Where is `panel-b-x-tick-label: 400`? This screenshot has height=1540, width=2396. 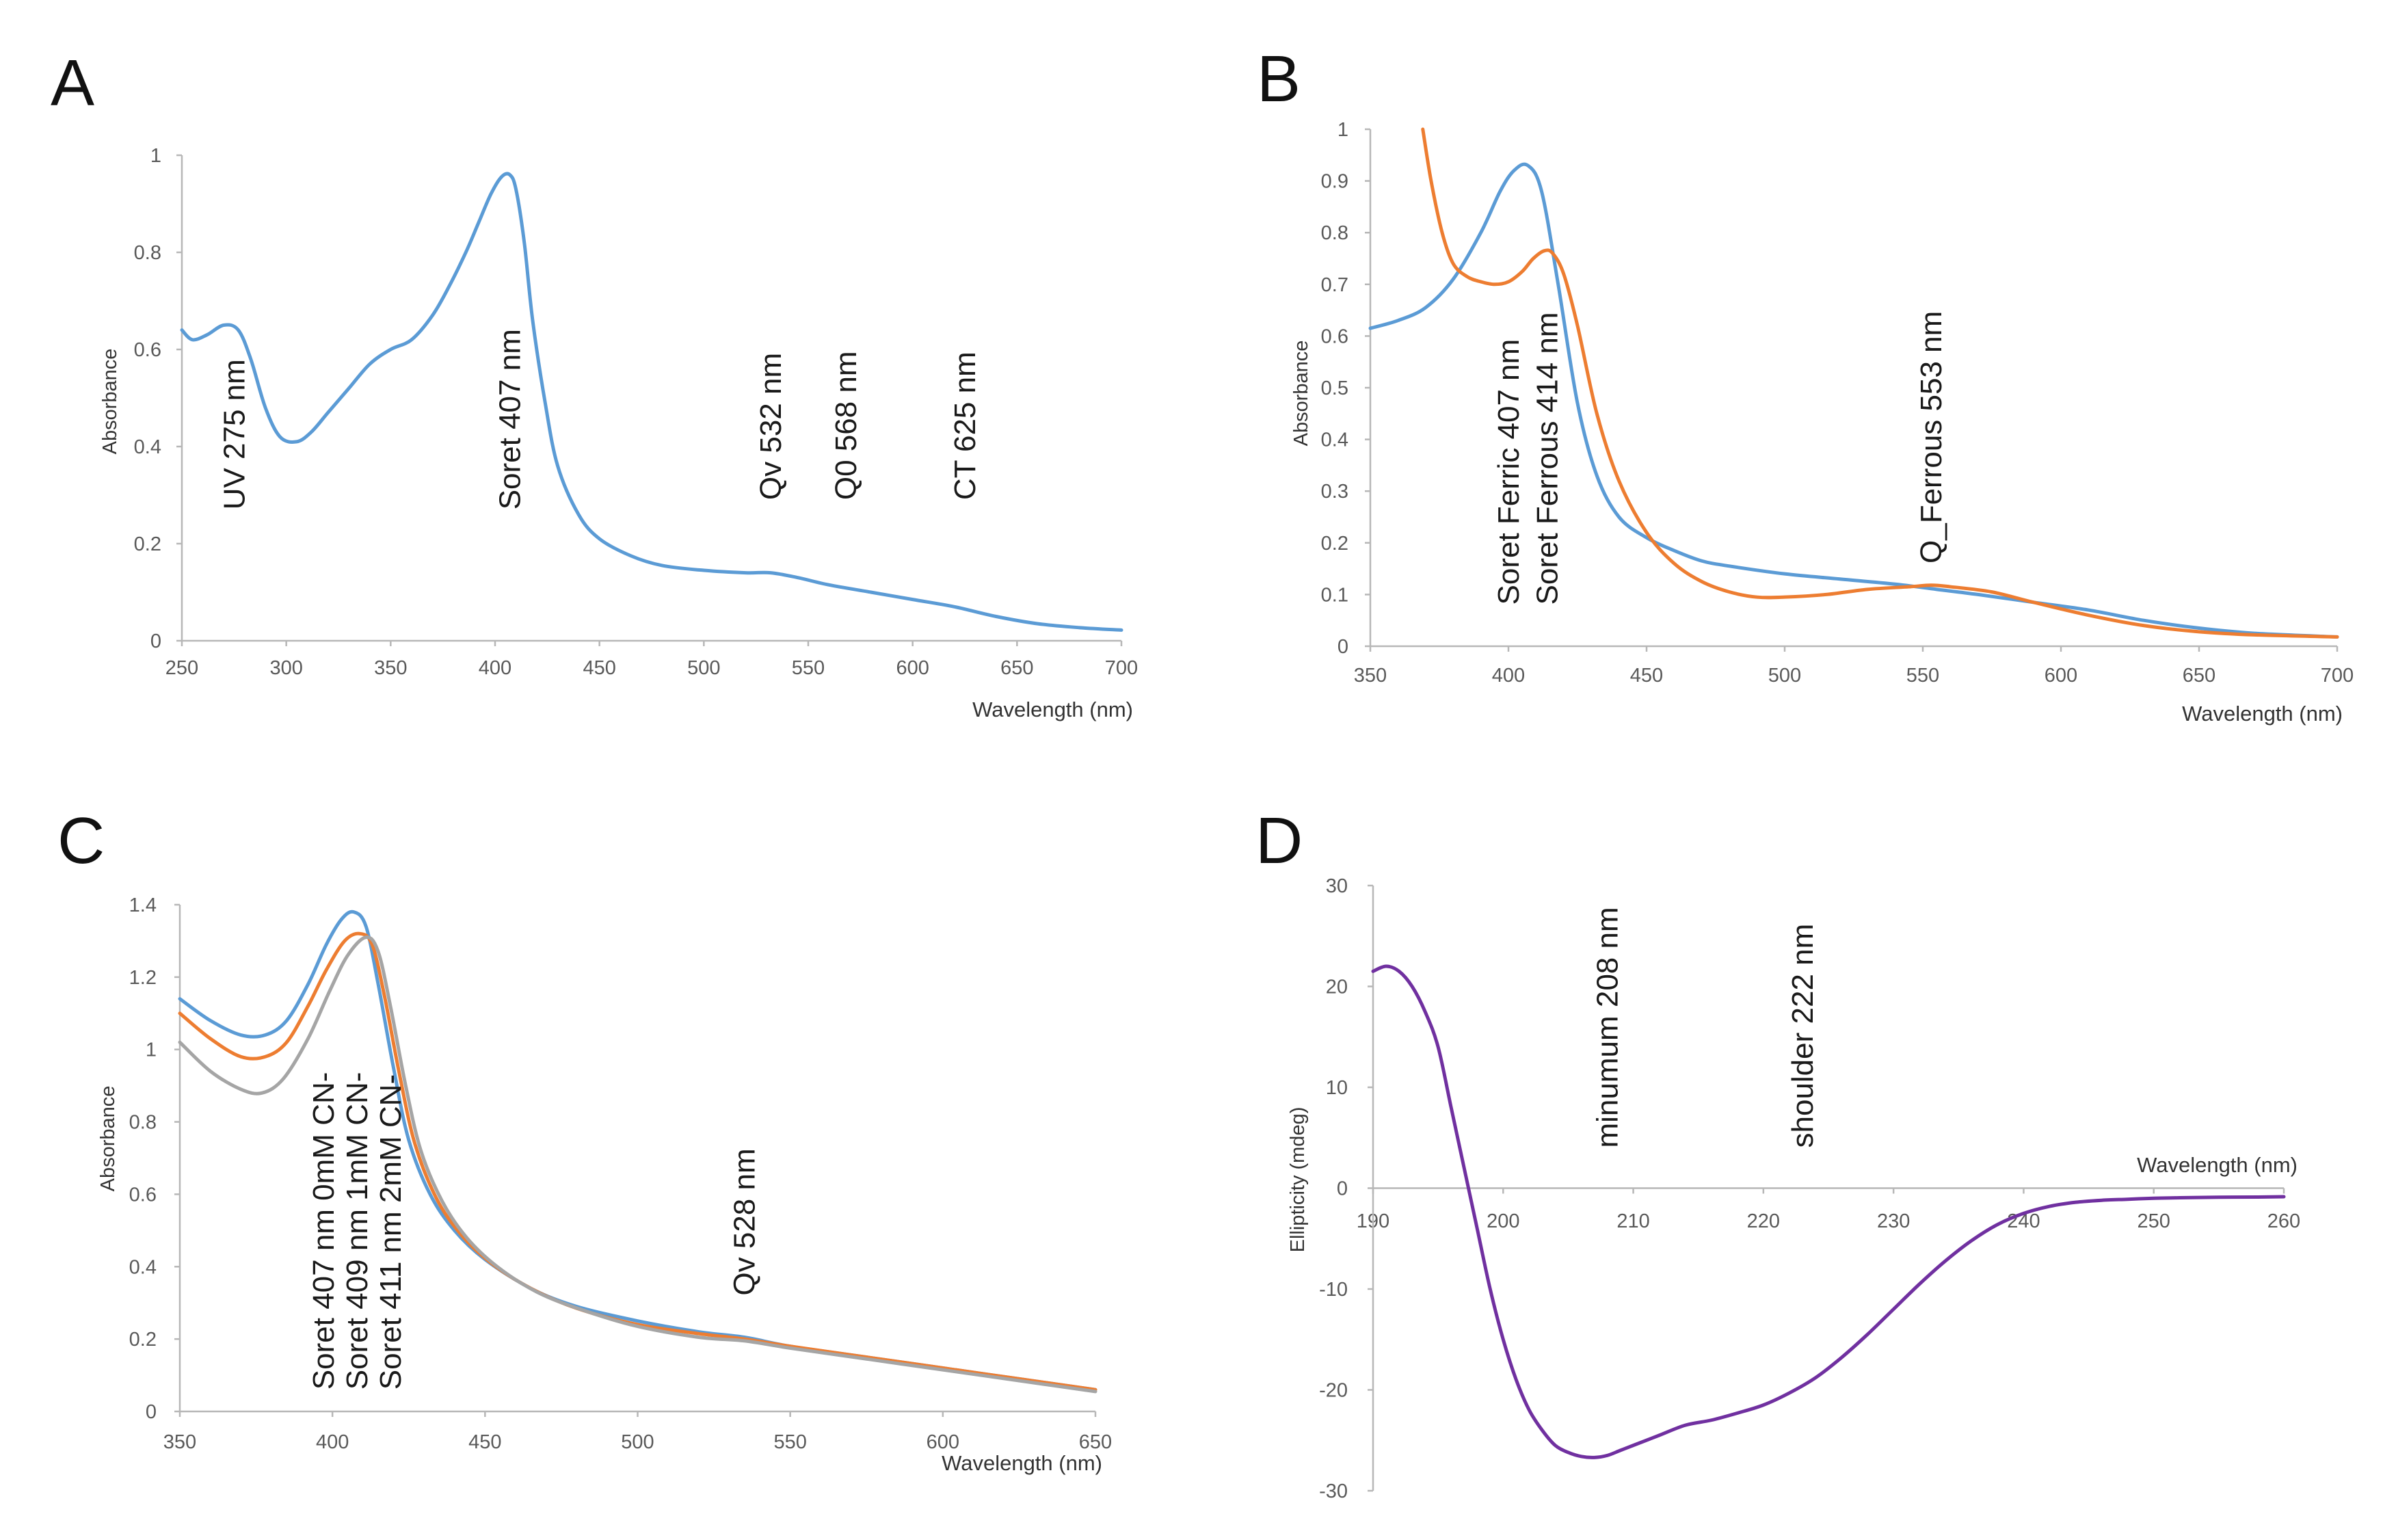
panel-b-x-tick-label: 400 is located at coordinates (1508, 676).